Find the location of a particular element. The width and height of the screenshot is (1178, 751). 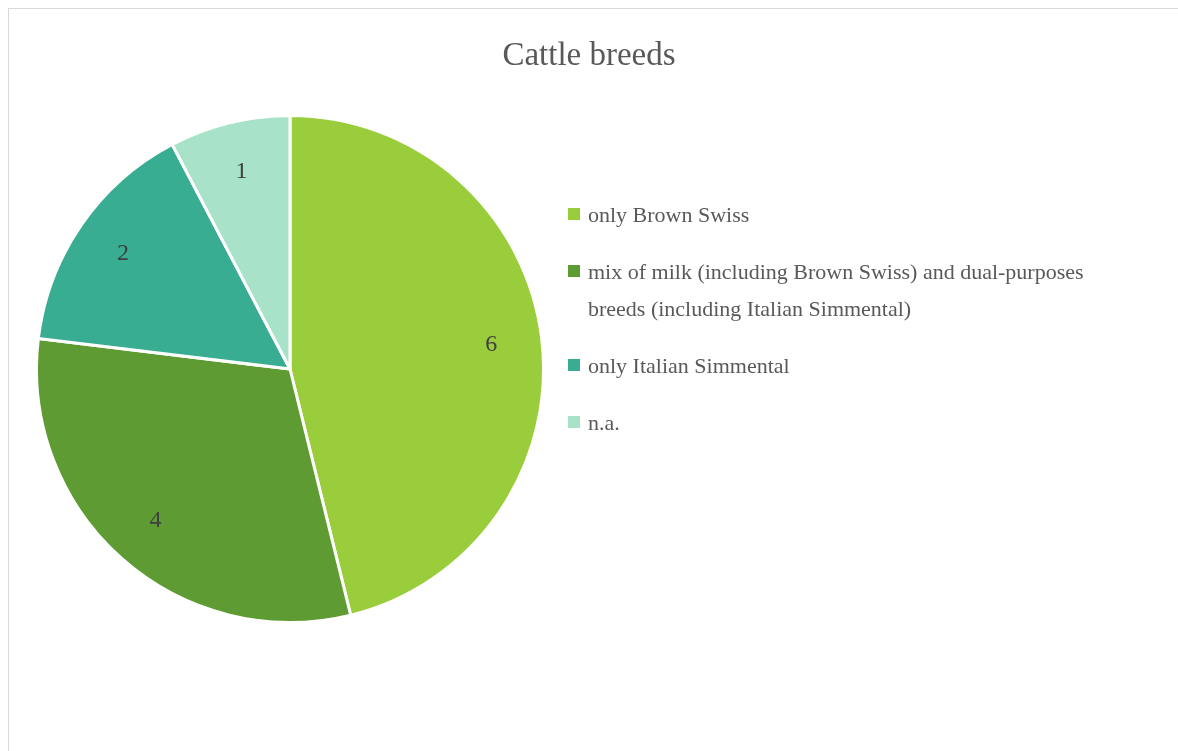

data-label: 4 is located at coordinates (155, 519).